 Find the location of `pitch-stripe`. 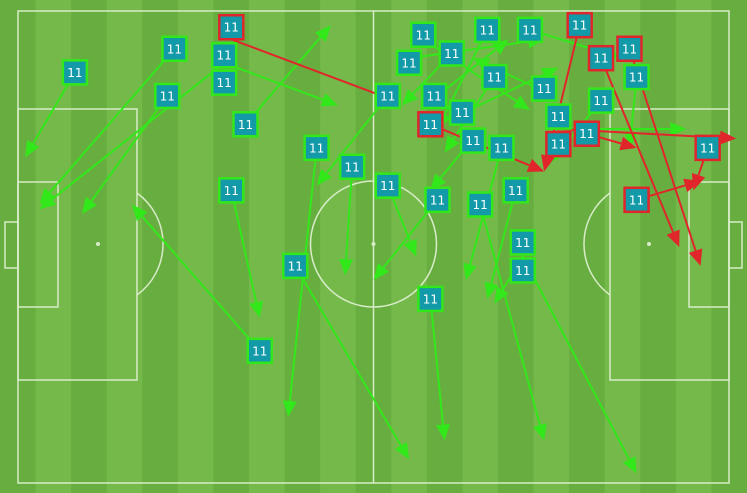

pitch-stripe is located at coordinates (587, 246).